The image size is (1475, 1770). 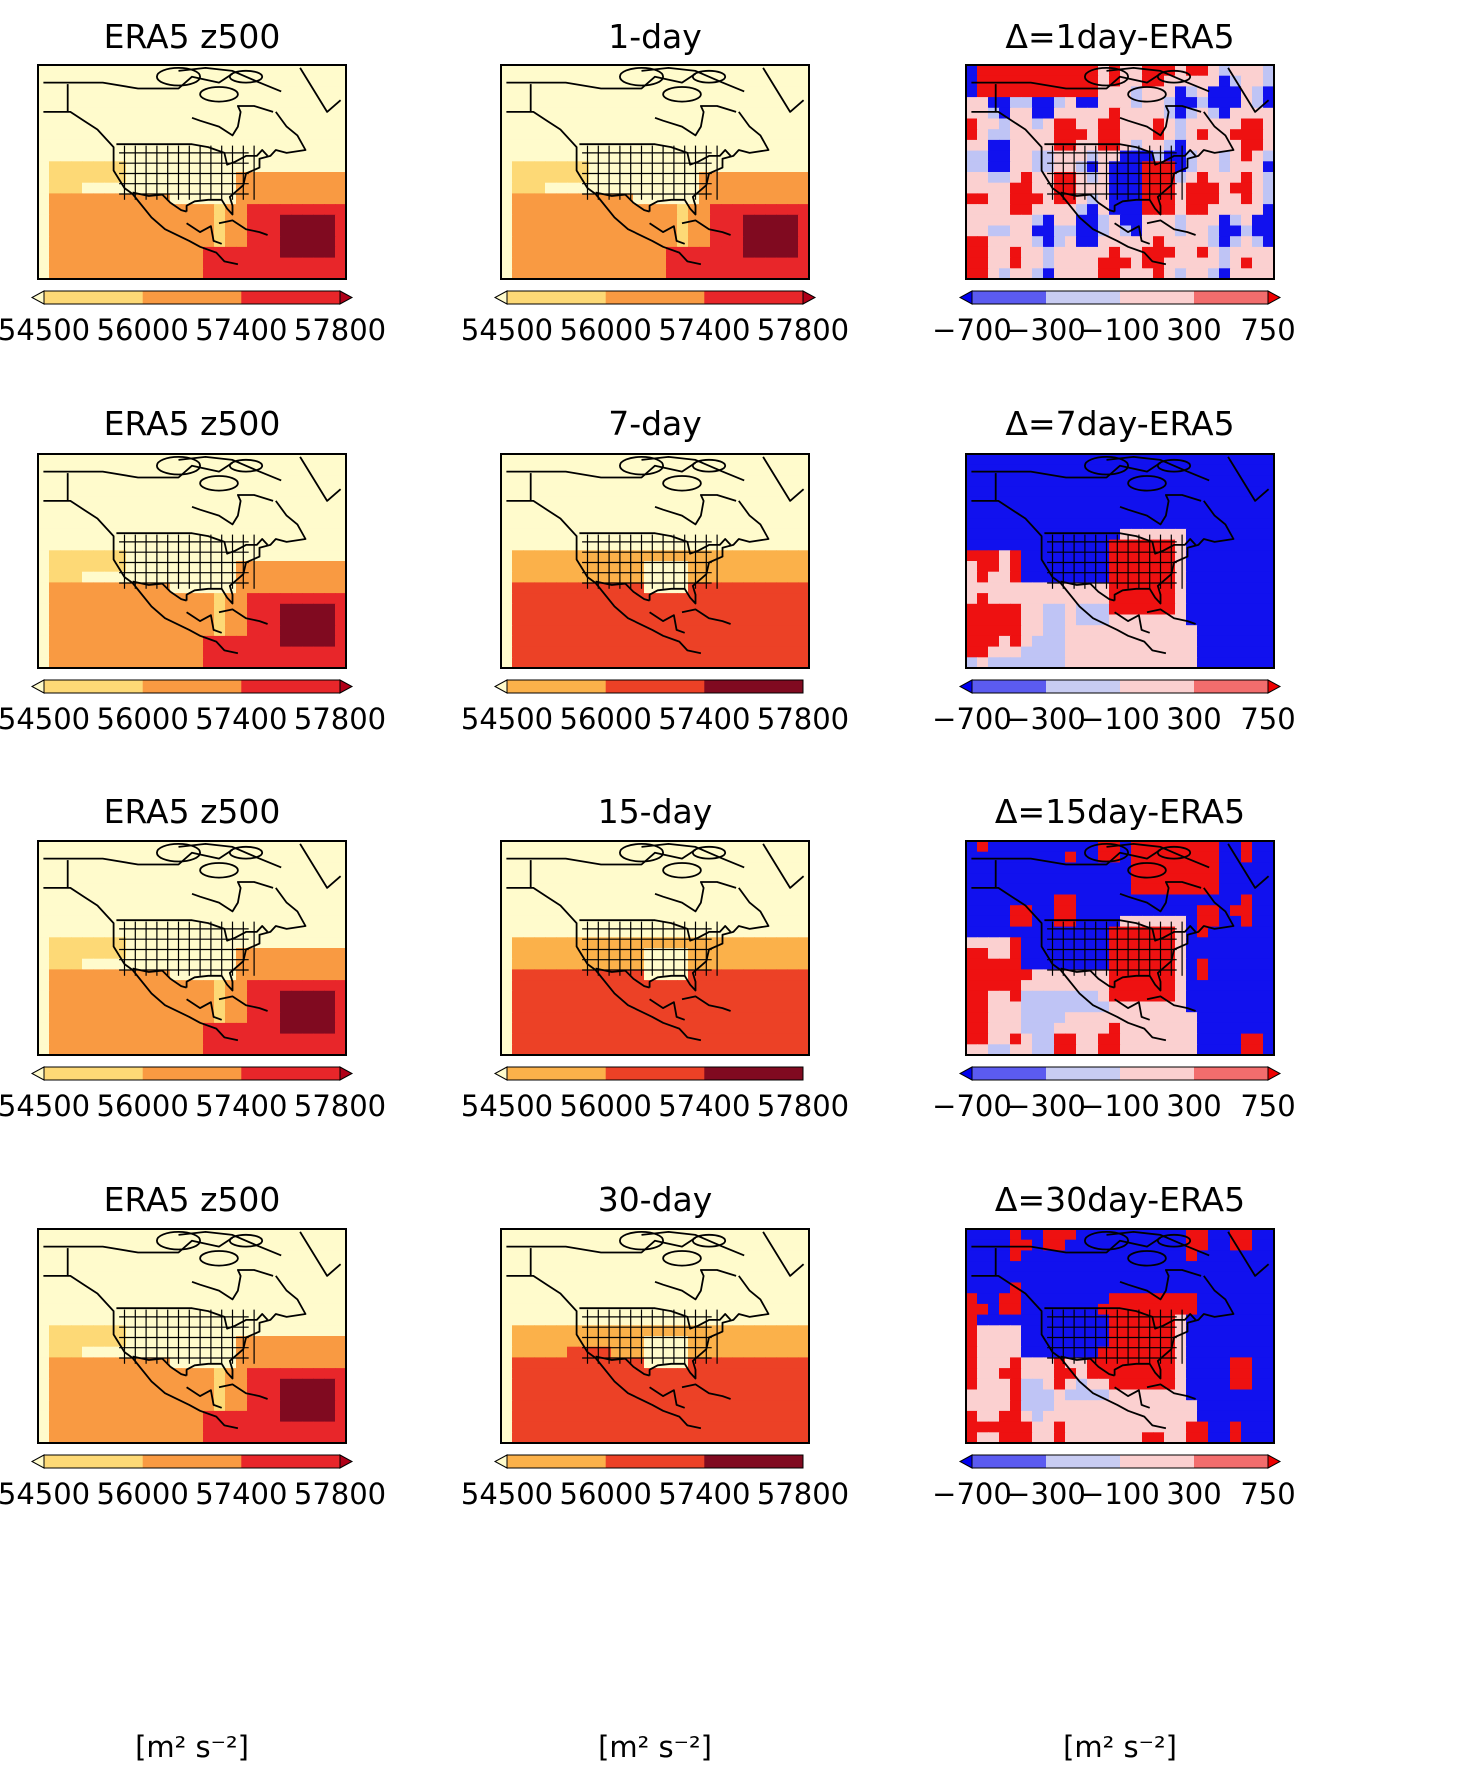 What do you see at coordinates (1120, 1199) in the screenshot?
I see `panel-title: Δ=30day-ERA5` at bounding box center [1120, 1199].